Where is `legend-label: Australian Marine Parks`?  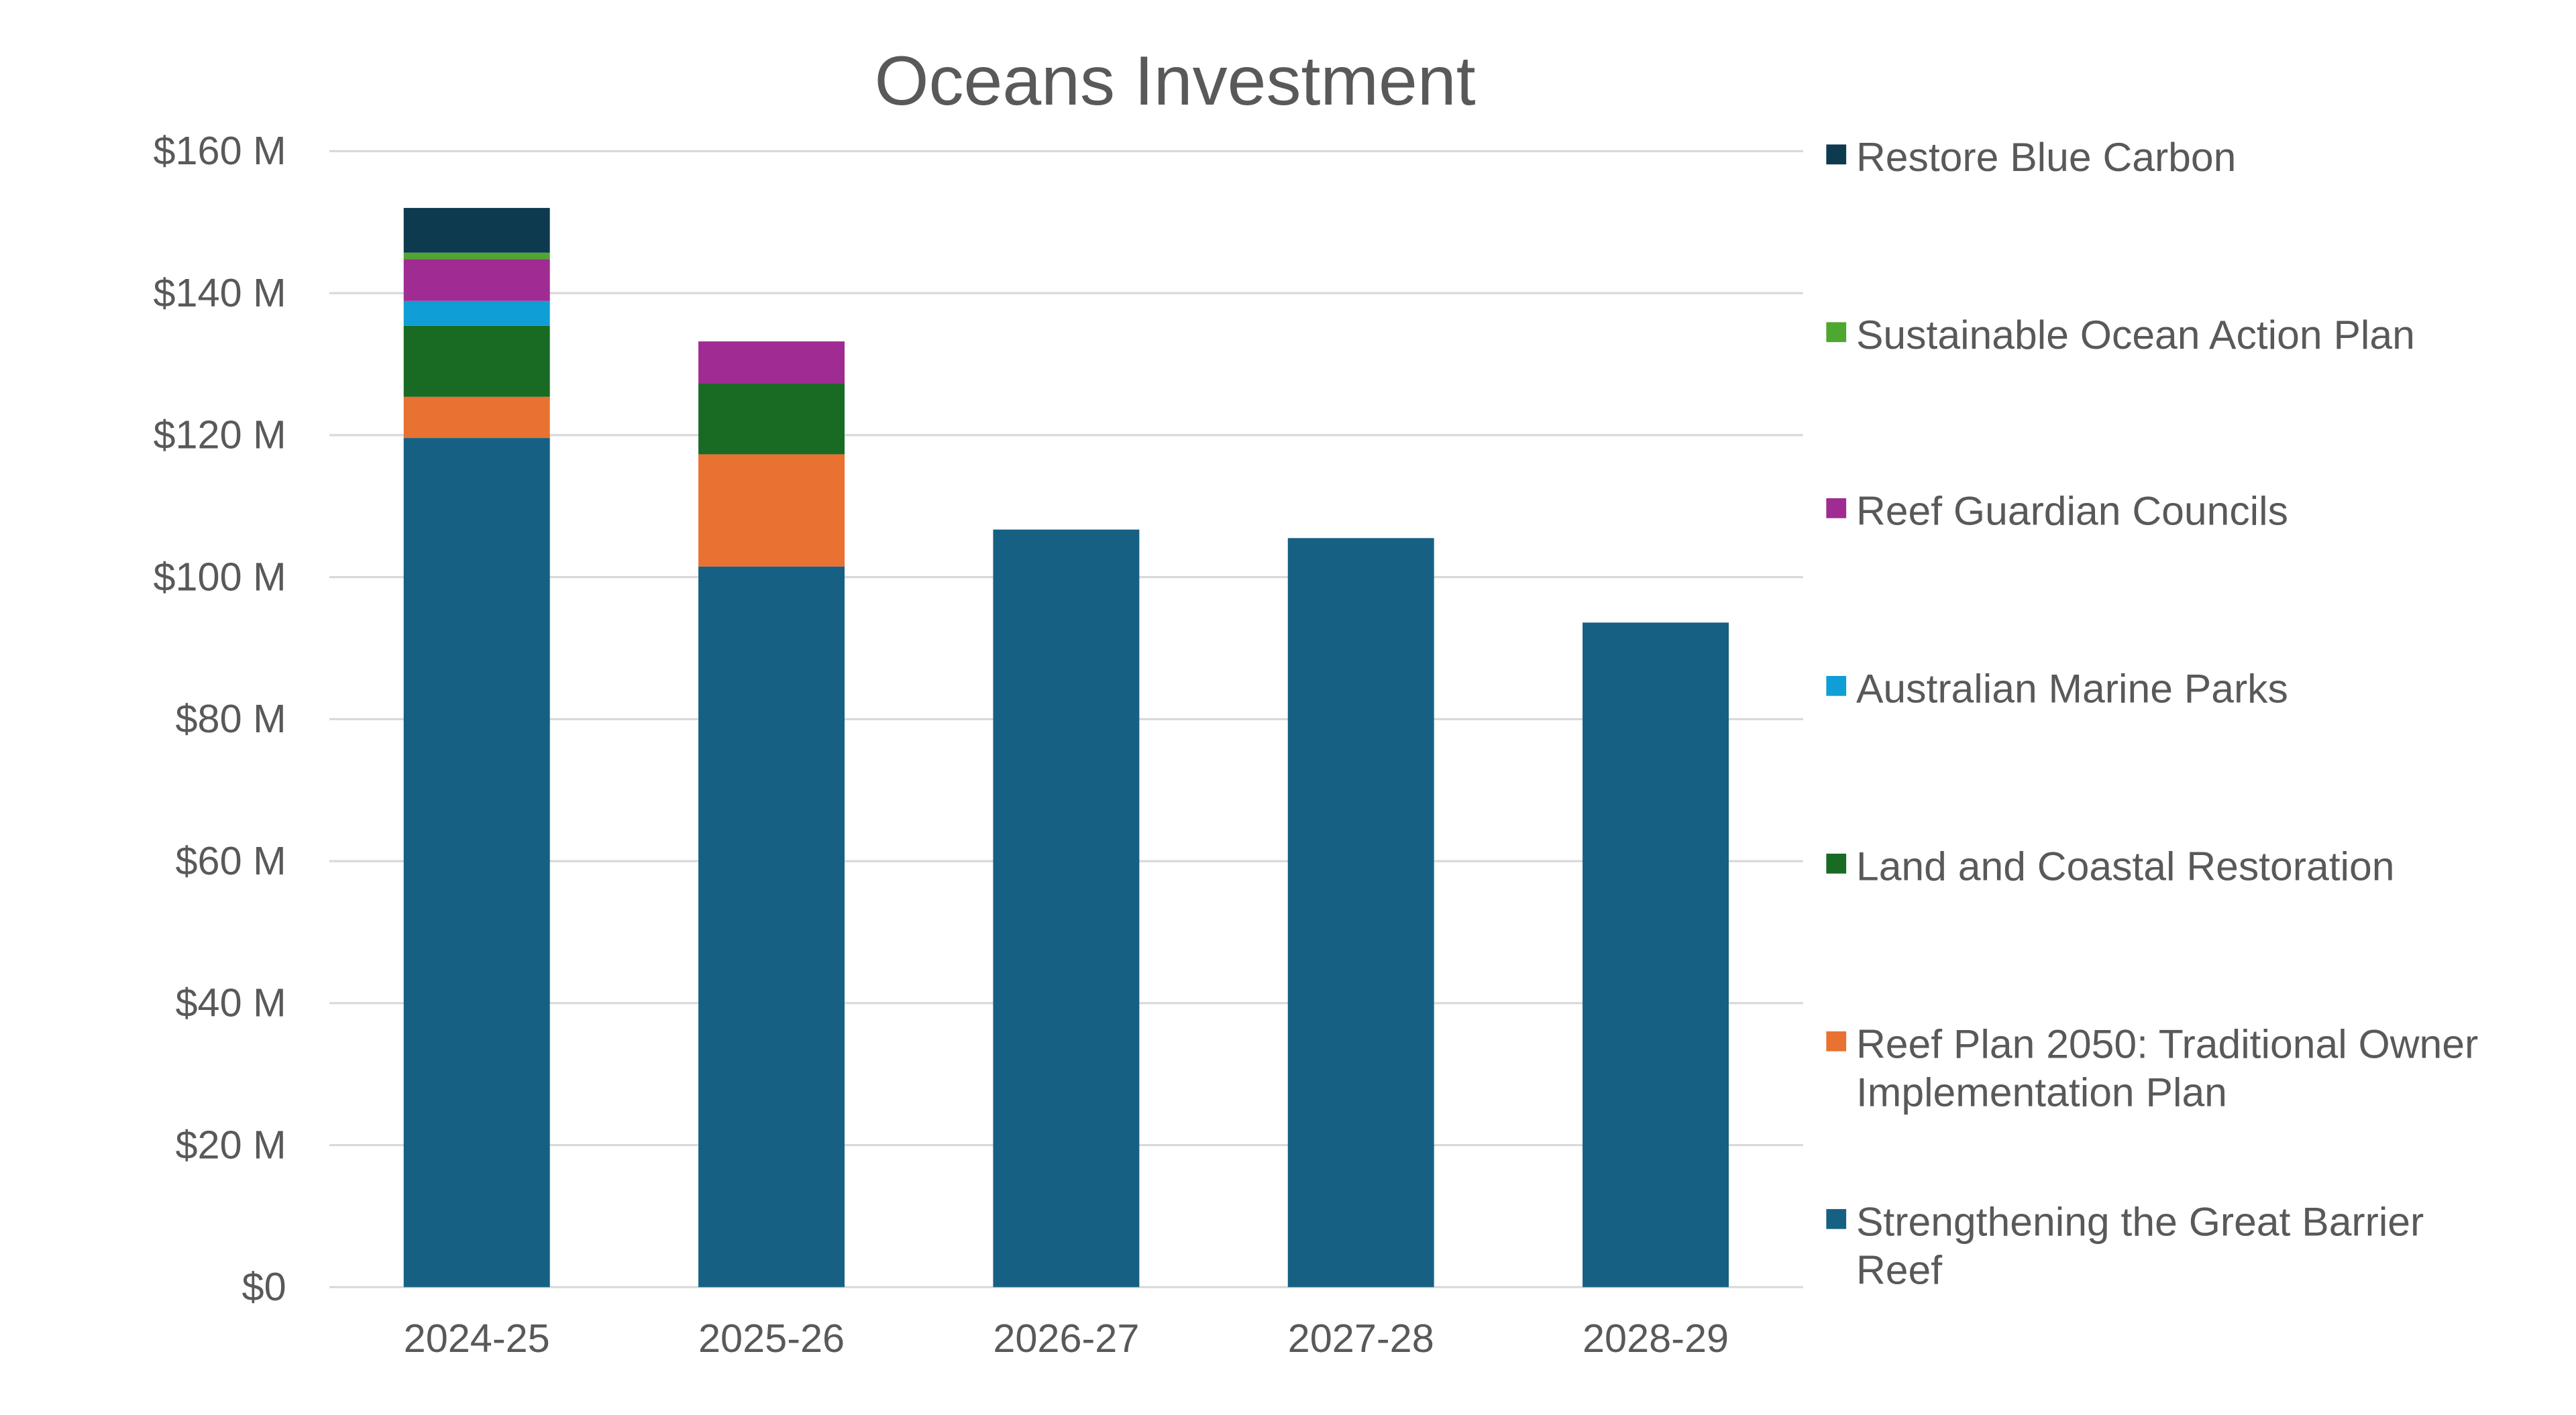 legend-label: Australian Marine Parks is located at coordinates (2072, 689).